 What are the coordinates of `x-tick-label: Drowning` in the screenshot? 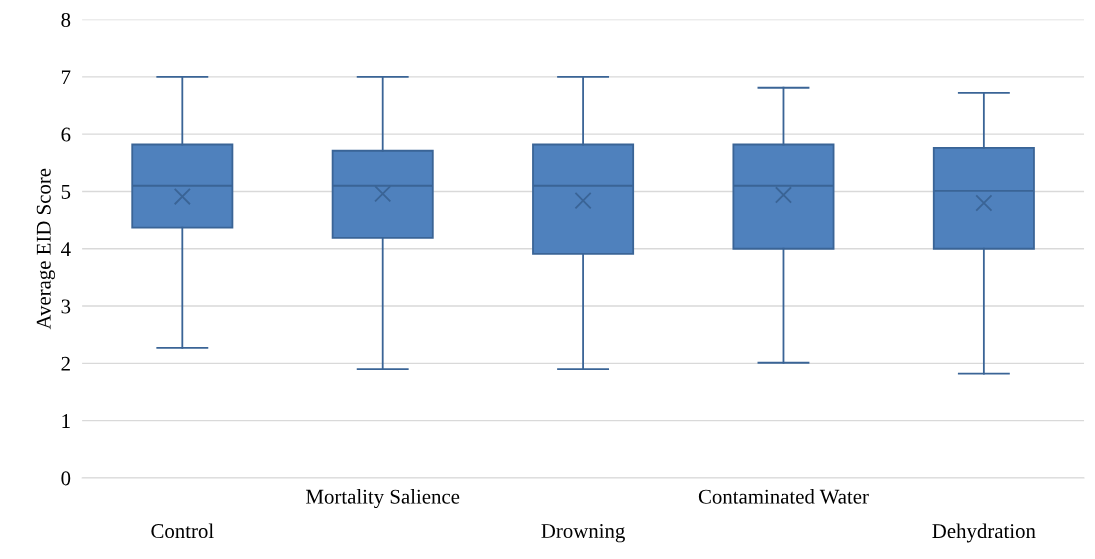 It's located at (583, 533).